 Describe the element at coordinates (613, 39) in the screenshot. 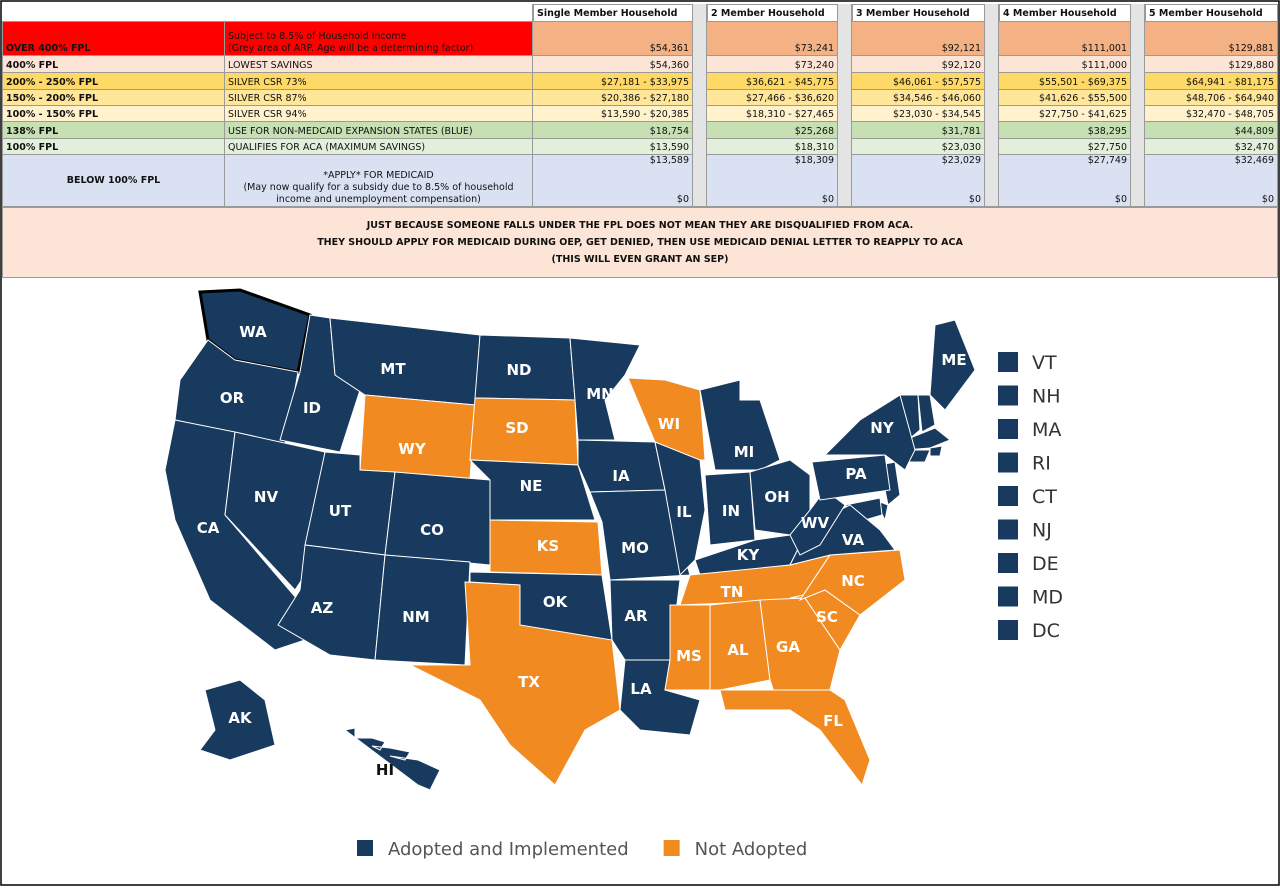

I see `value-cell: $54,361` at that location.